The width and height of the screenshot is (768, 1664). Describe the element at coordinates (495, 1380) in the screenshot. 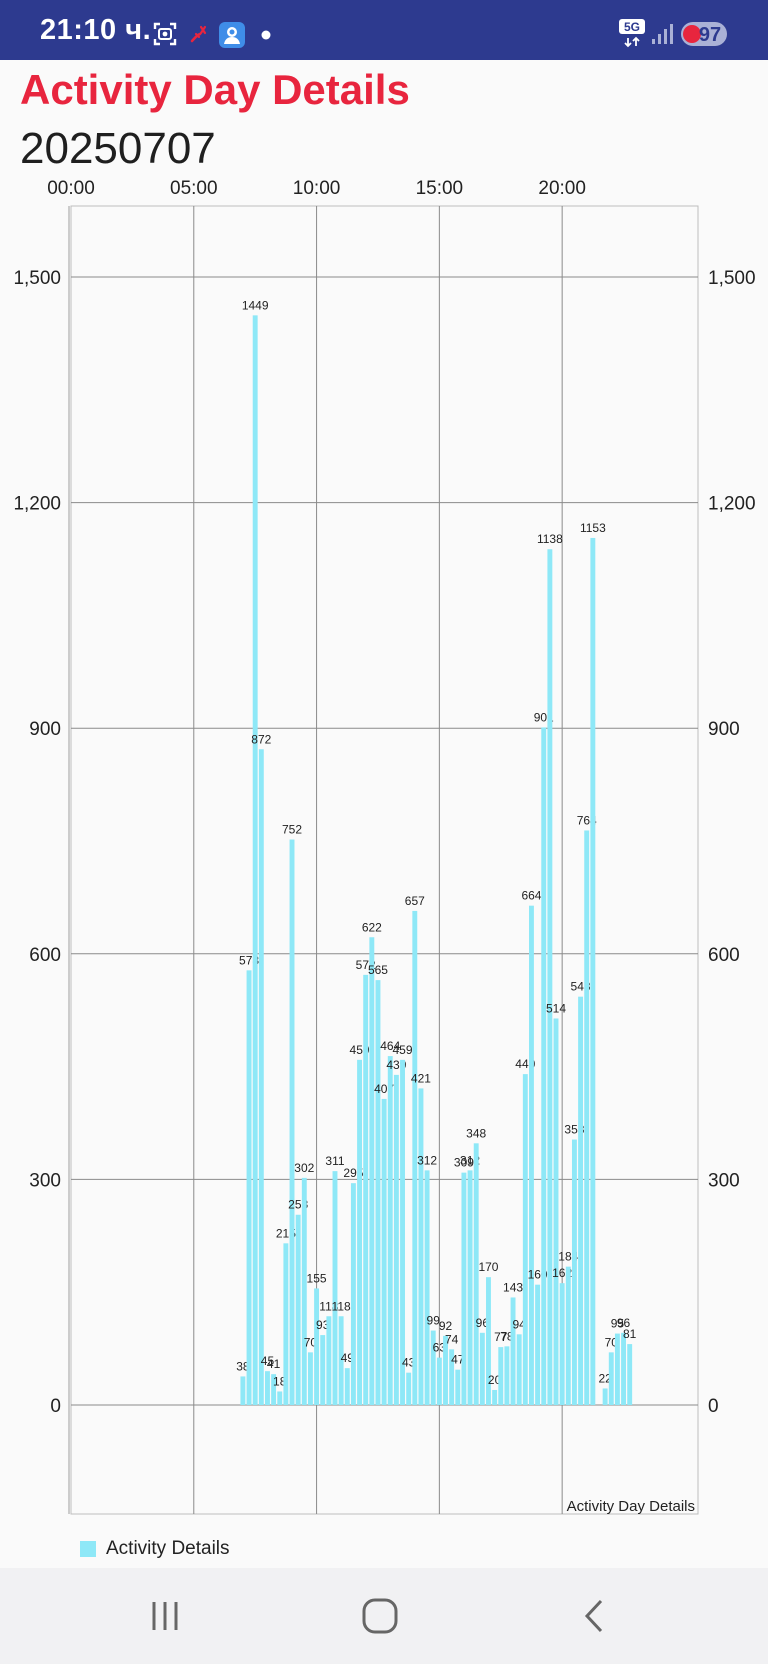

I see `bar-value-label: 20` at that location.